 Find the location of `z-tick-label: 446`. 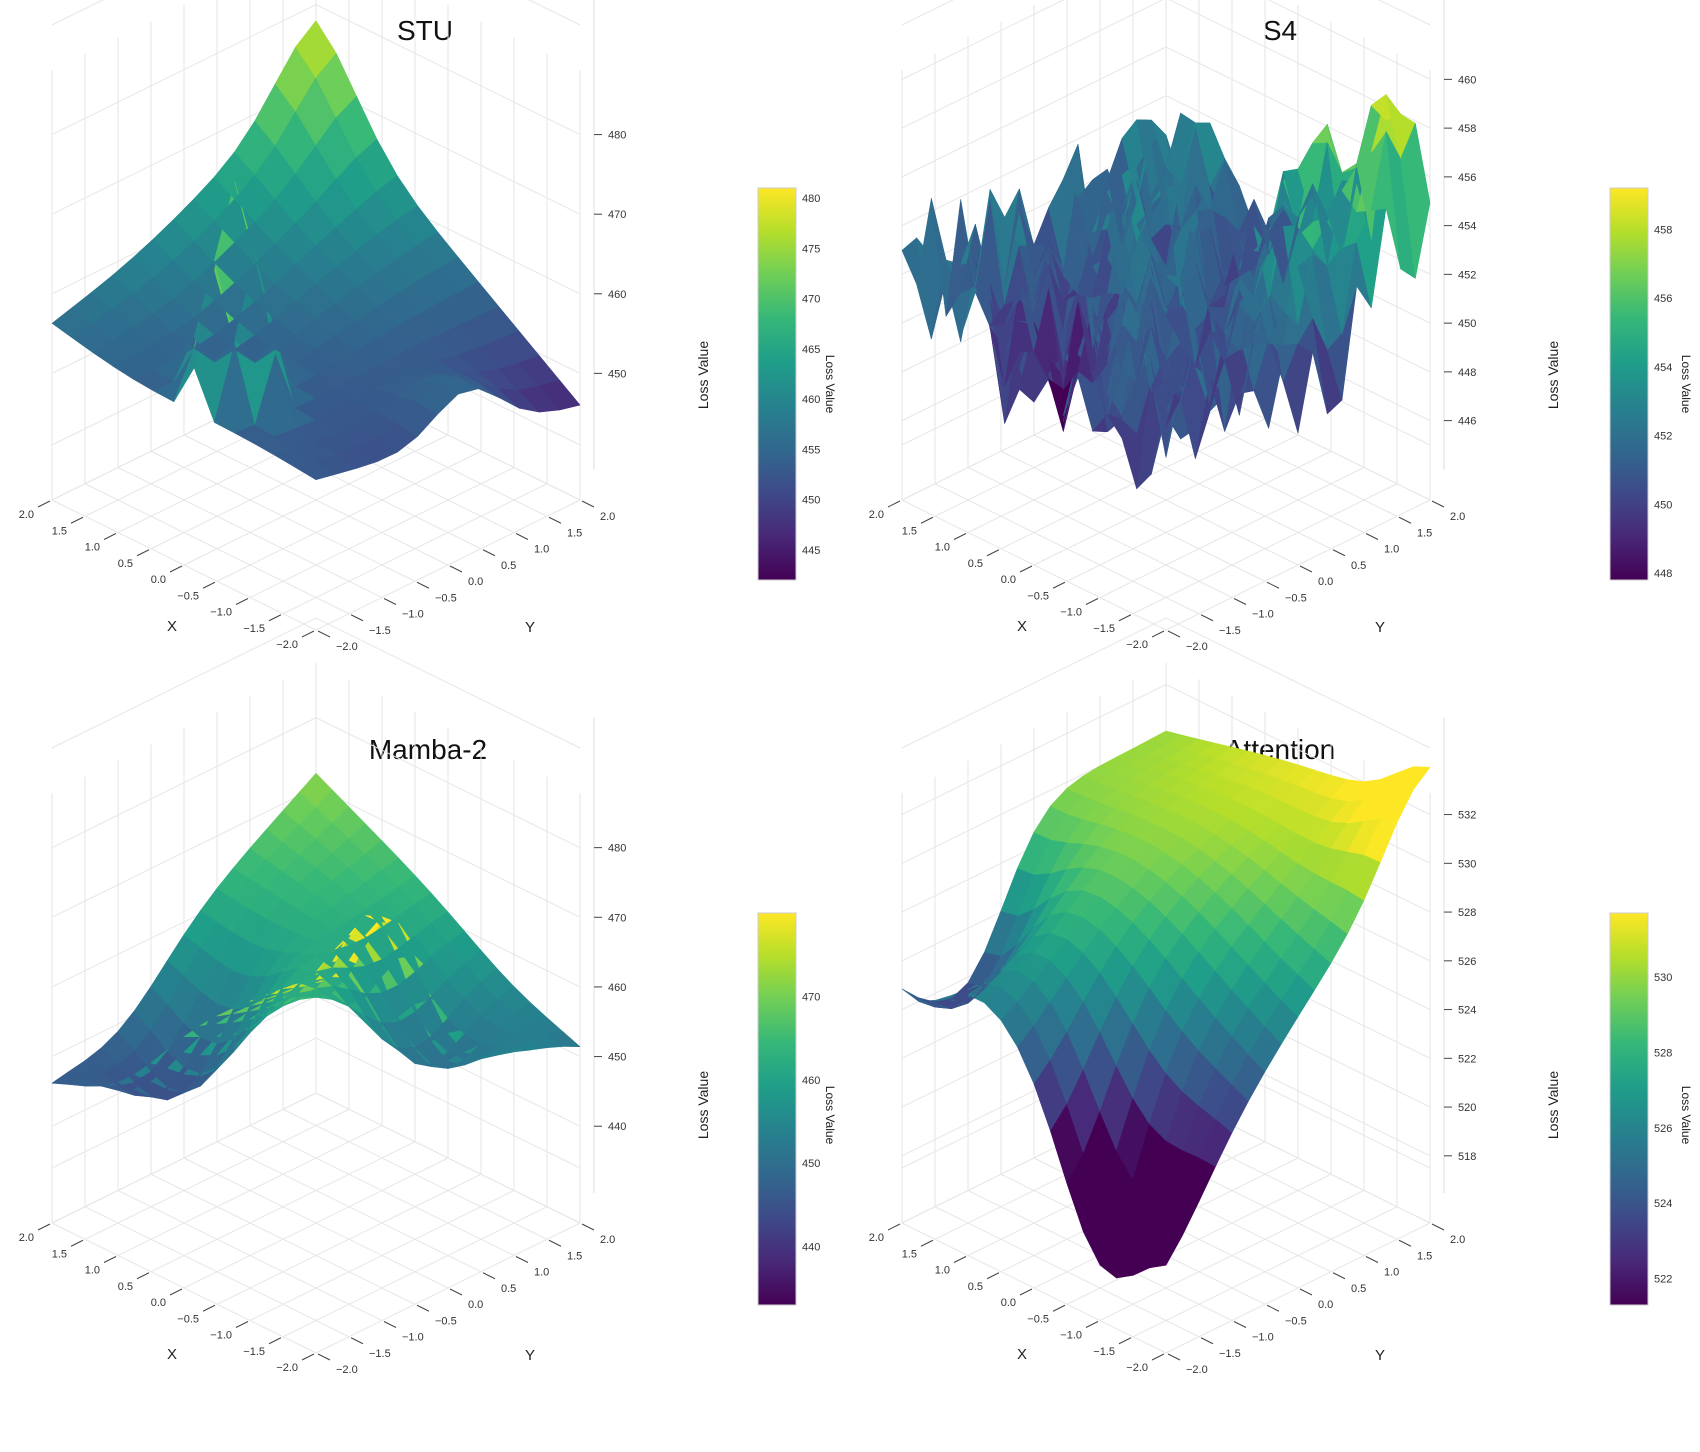

z-tick-label: 446 is located at coordinates (1467, 422).